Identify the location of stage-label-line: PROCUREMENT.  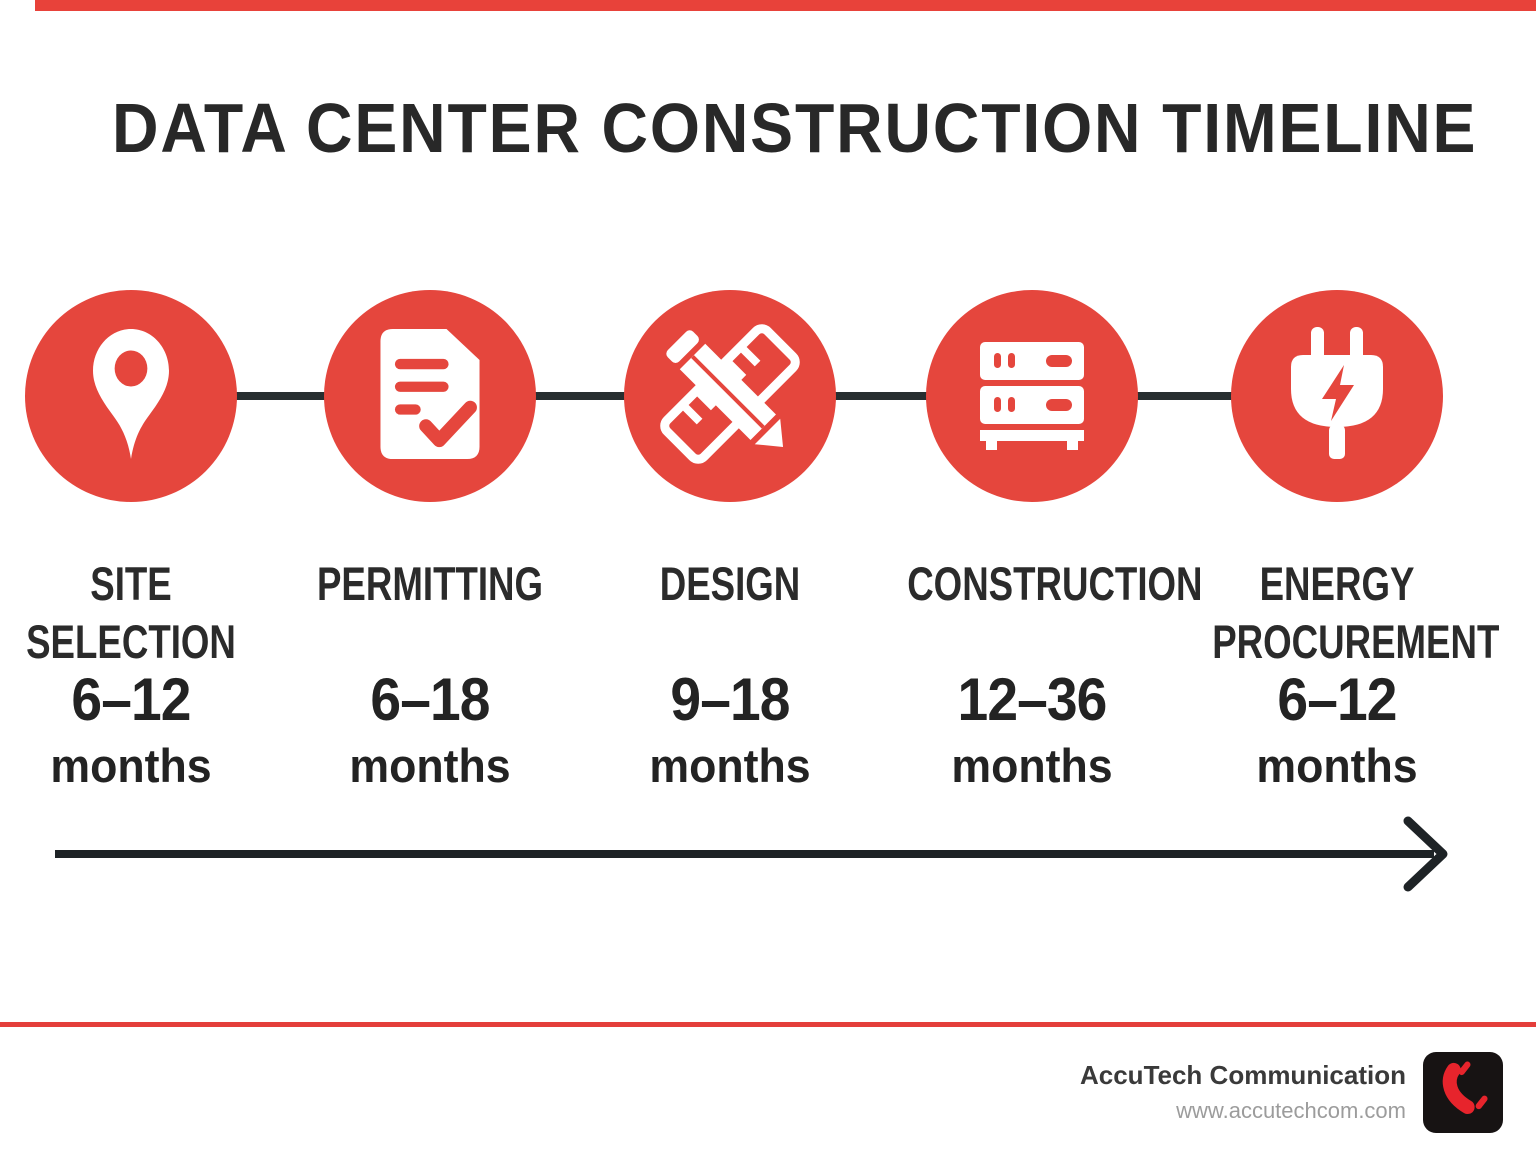
(1356, 641).